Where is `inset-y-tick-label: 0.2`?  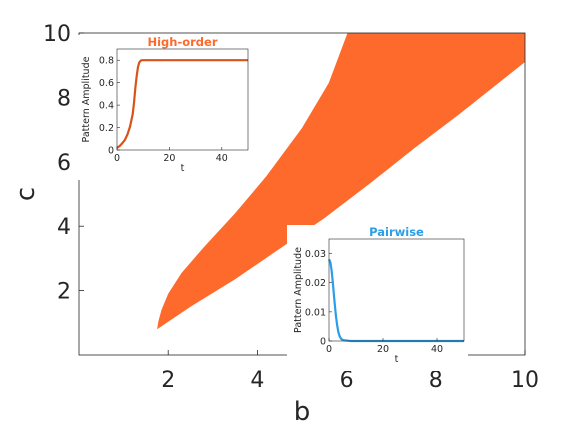
inset-y-tick-label: 0.2 is located at coordinates (106, 128).